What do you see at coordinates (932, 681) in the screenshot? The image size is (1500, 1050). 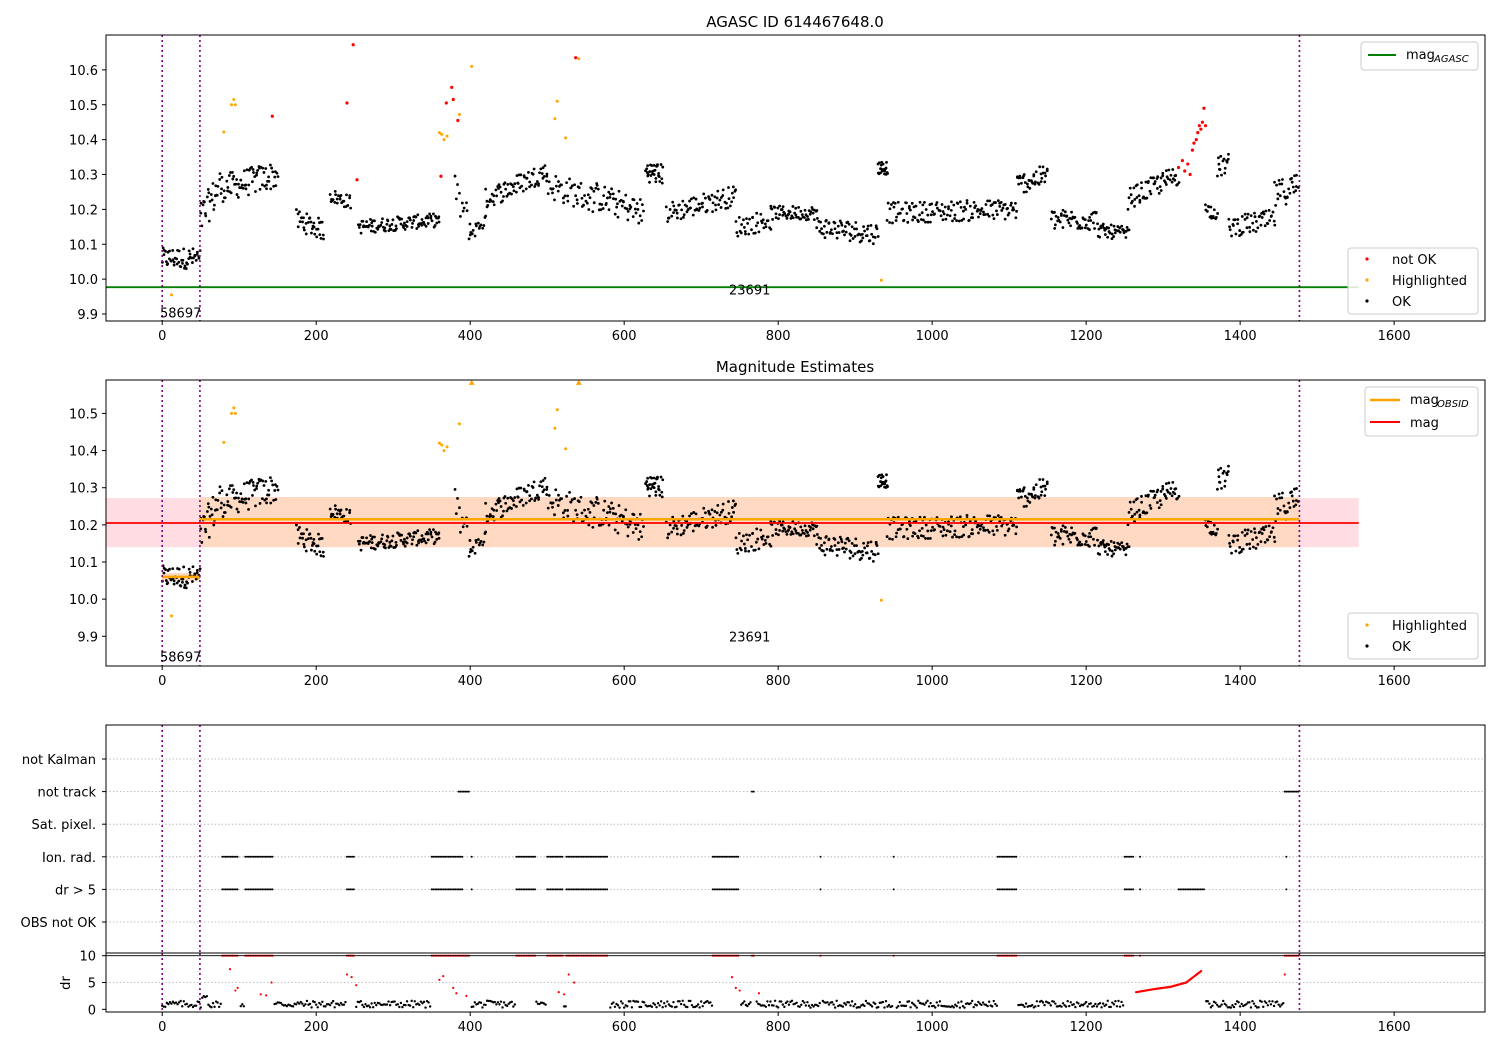 I see `p2-xtick-label-5: 1000` at bounding box center [932, 681].